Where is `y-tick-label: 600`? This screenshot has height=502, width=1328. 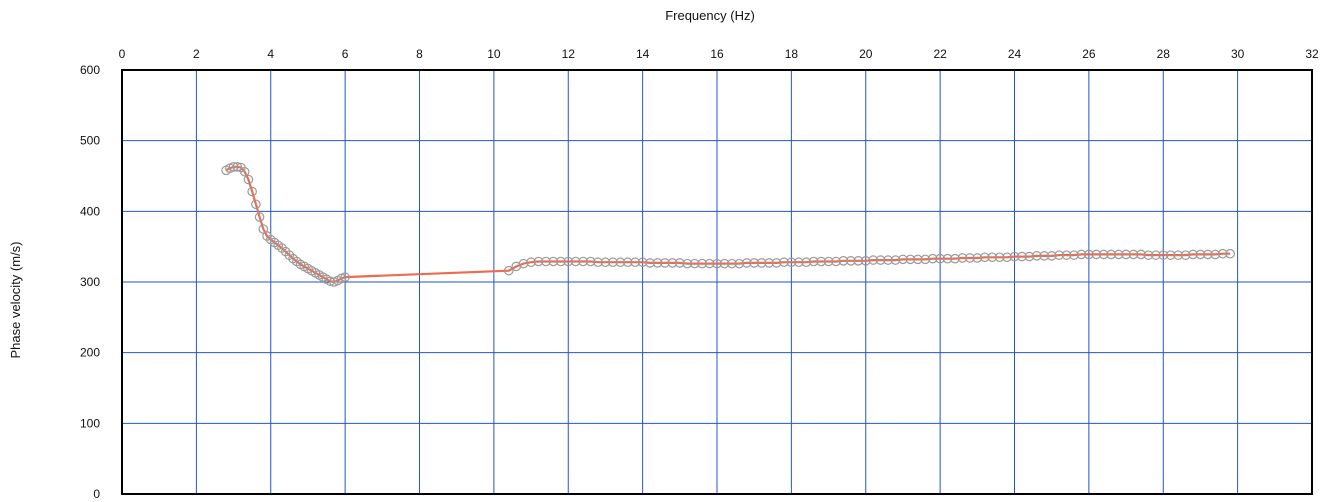 y-tick-label: 600 is located at coordinates (90, 70).